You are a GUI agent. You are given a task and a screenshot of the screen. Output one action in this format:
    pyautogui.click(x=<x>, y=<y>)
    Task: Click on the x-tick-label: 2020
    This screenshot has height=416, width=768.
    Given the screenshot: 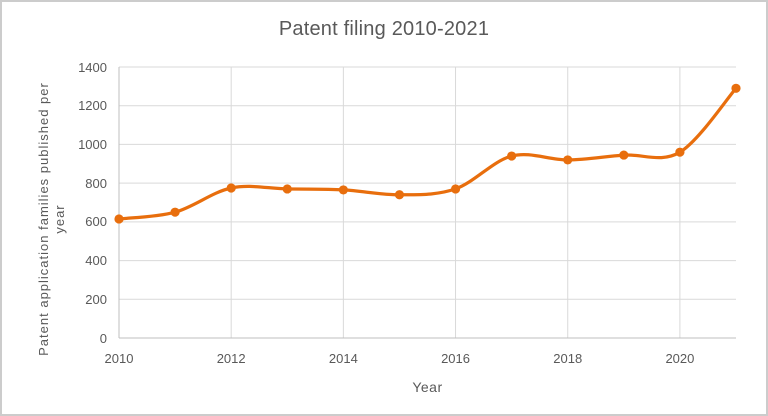 What is the action you would take?
    pyautogui.click(x=680, y=358)
    